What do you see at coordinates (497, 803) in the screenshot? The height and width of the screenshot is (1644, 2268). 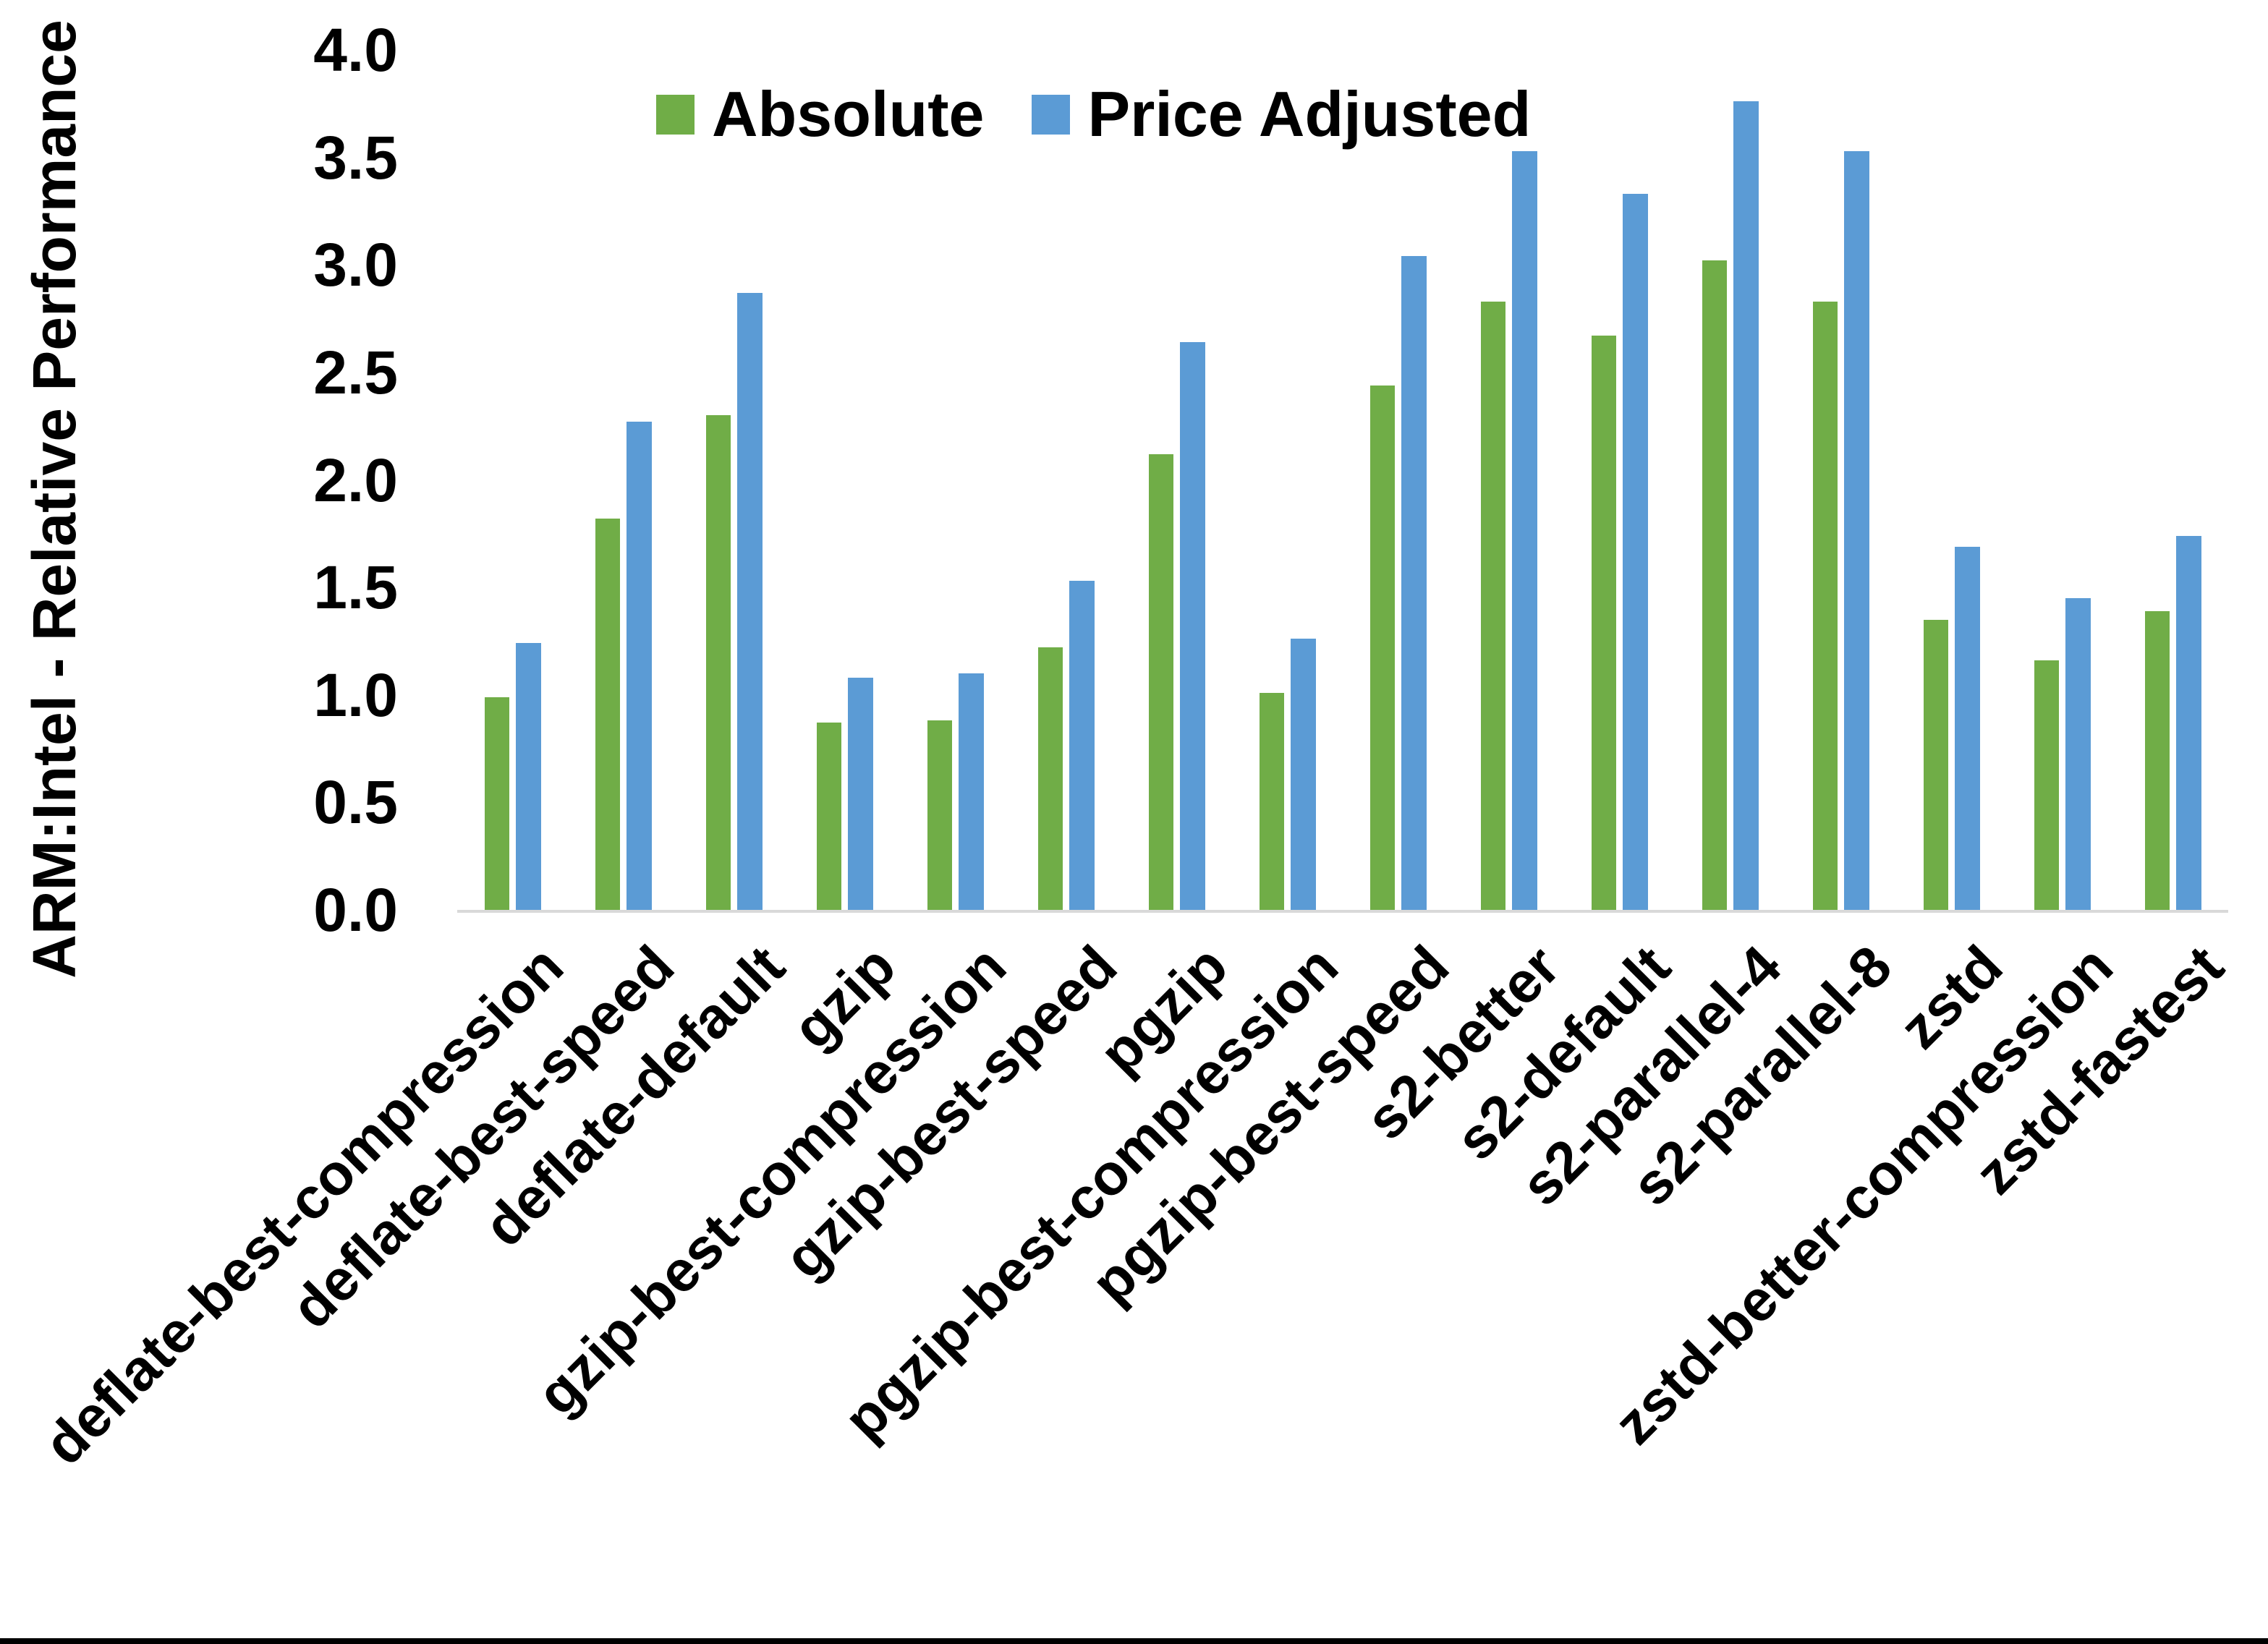 I see `bar-absolute-deflate-best-compression` at bounding box center [497, 803].